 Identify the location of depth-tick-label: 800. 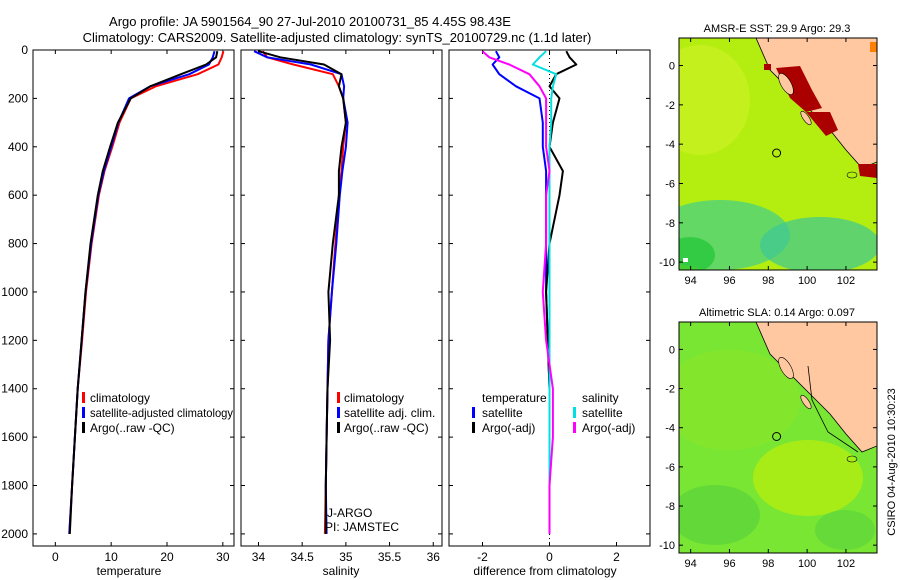
(18, 244).